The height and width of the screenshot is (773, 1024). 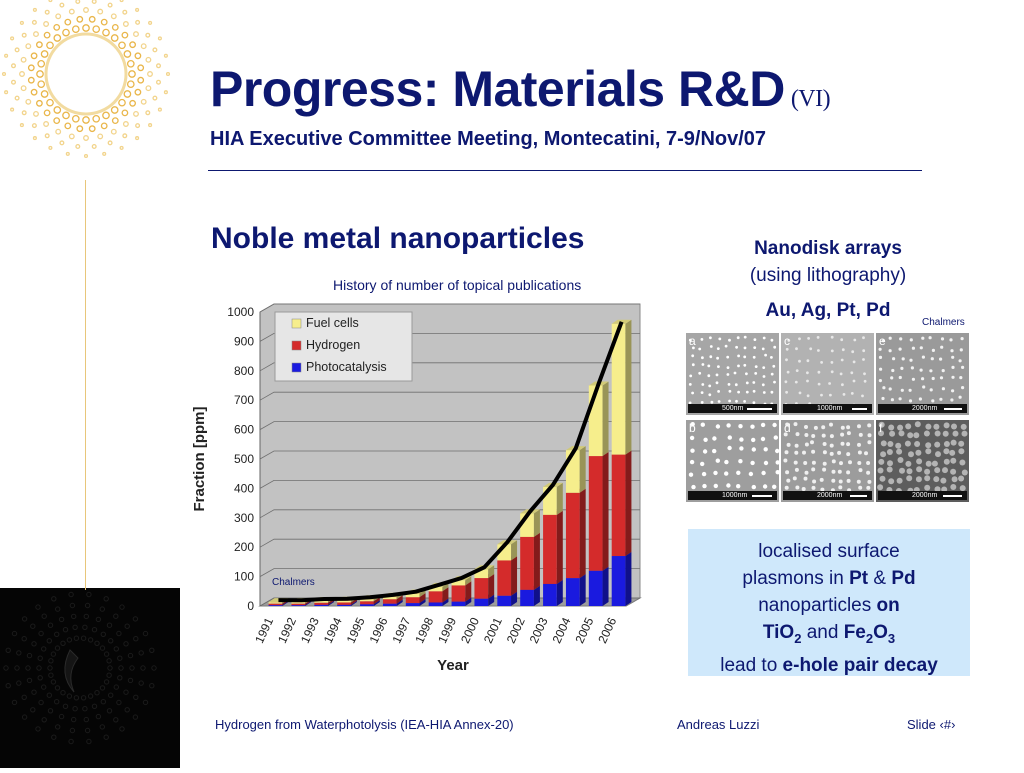 I want to click on footer-slide-number: Slide ‹#›, so click(x=931, y=724).